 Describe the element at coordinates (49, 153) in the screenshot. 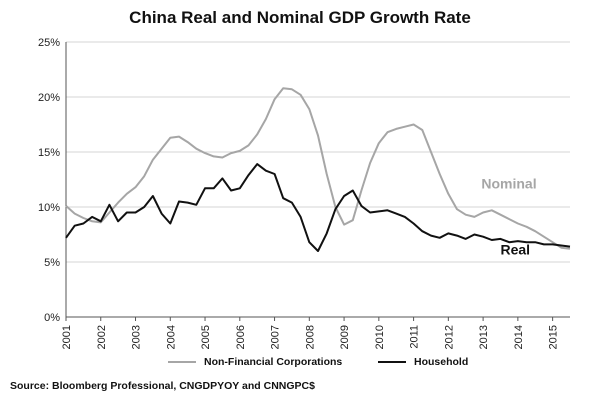

I see `y-tick-label: 15%` at that location.